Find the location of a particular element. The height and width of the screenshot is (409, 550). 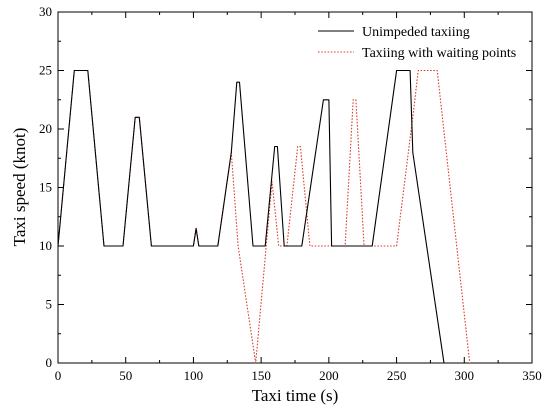

x-tick-label: 50 is located at coordinates (125, 375).